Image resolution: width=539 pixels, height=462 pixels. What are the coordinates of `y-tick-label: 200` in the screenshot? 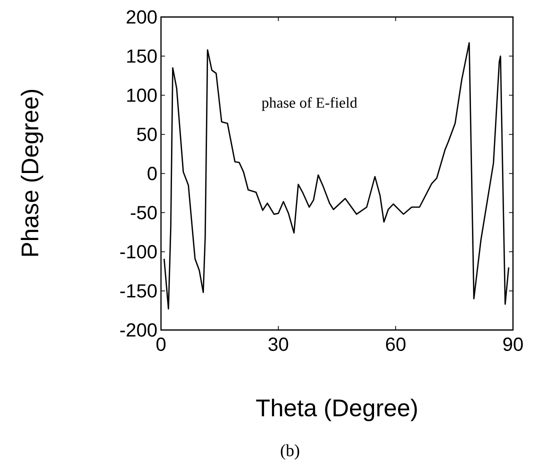 It's located at (141, 17).